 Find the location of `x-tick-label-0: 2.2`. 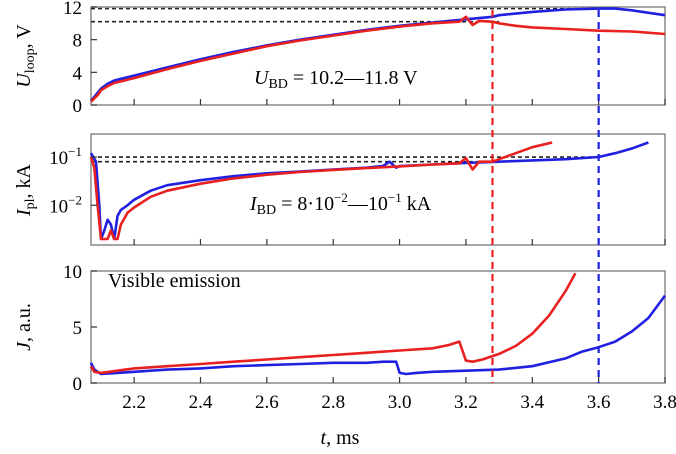

x-tick-label-0: 2.2 is located at coordinates (134, 402).